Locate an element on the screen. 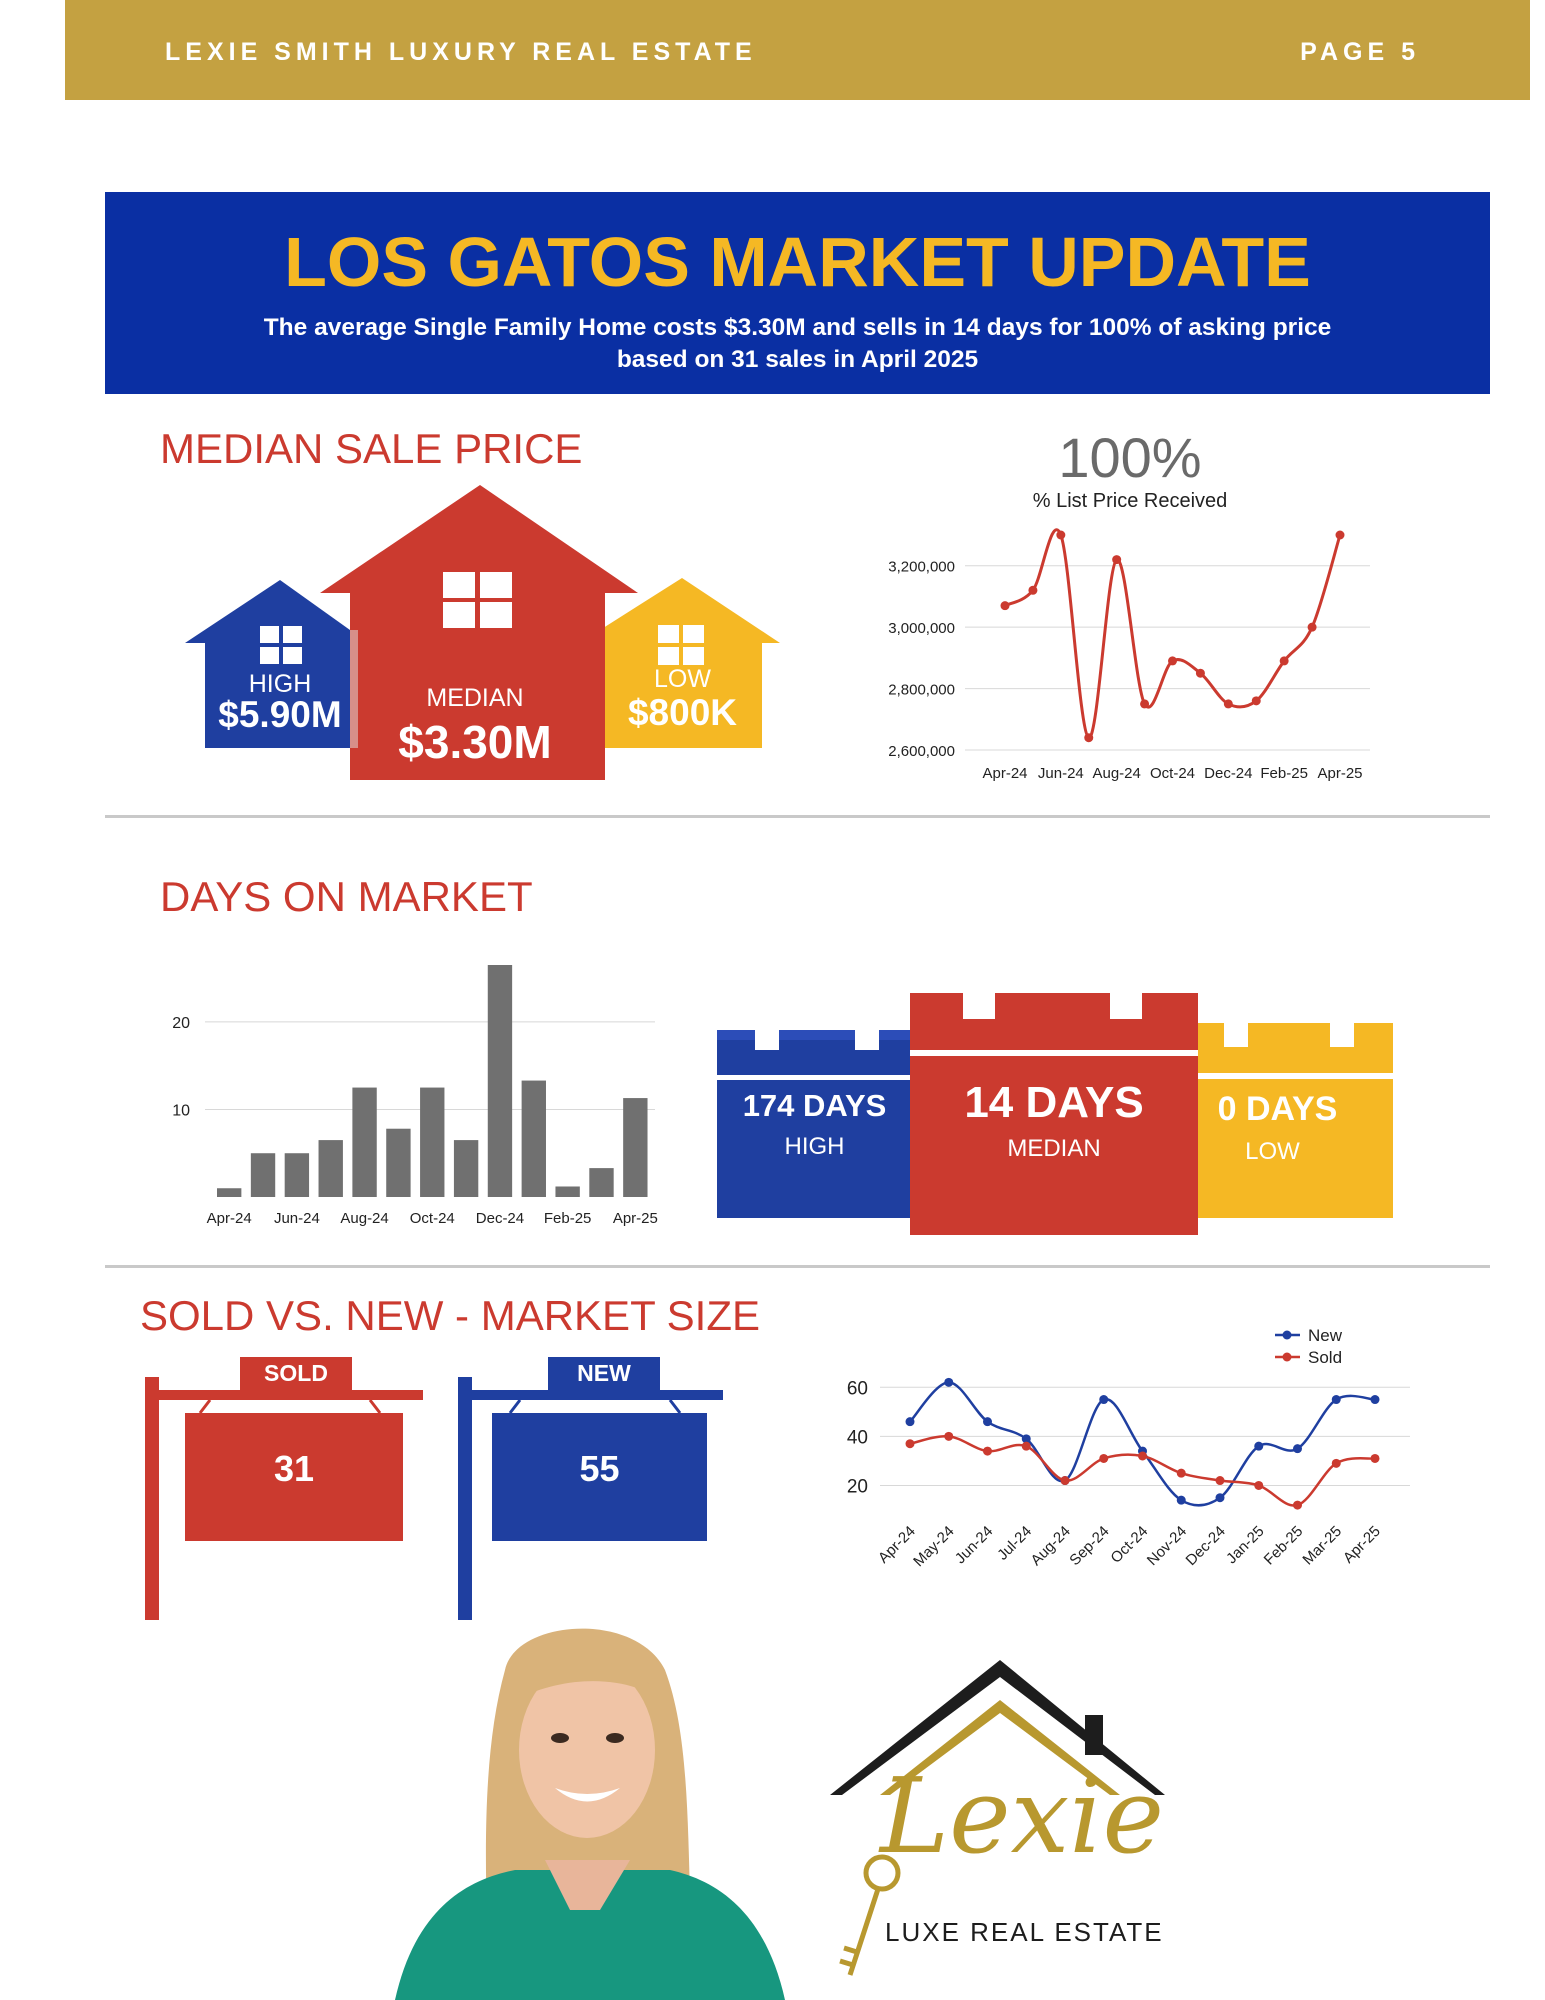 This screenshot has height=2000, width=1545. low-days-label: LOW is located at coordinates (1272, 1151).